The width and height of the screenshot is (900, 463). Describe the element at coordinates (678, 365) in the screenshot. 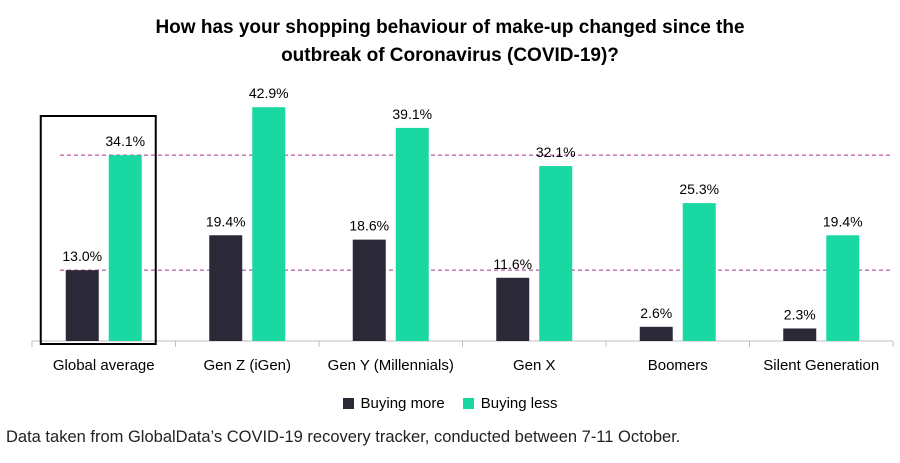

I see `x-tick-label: Boomers` at that location.